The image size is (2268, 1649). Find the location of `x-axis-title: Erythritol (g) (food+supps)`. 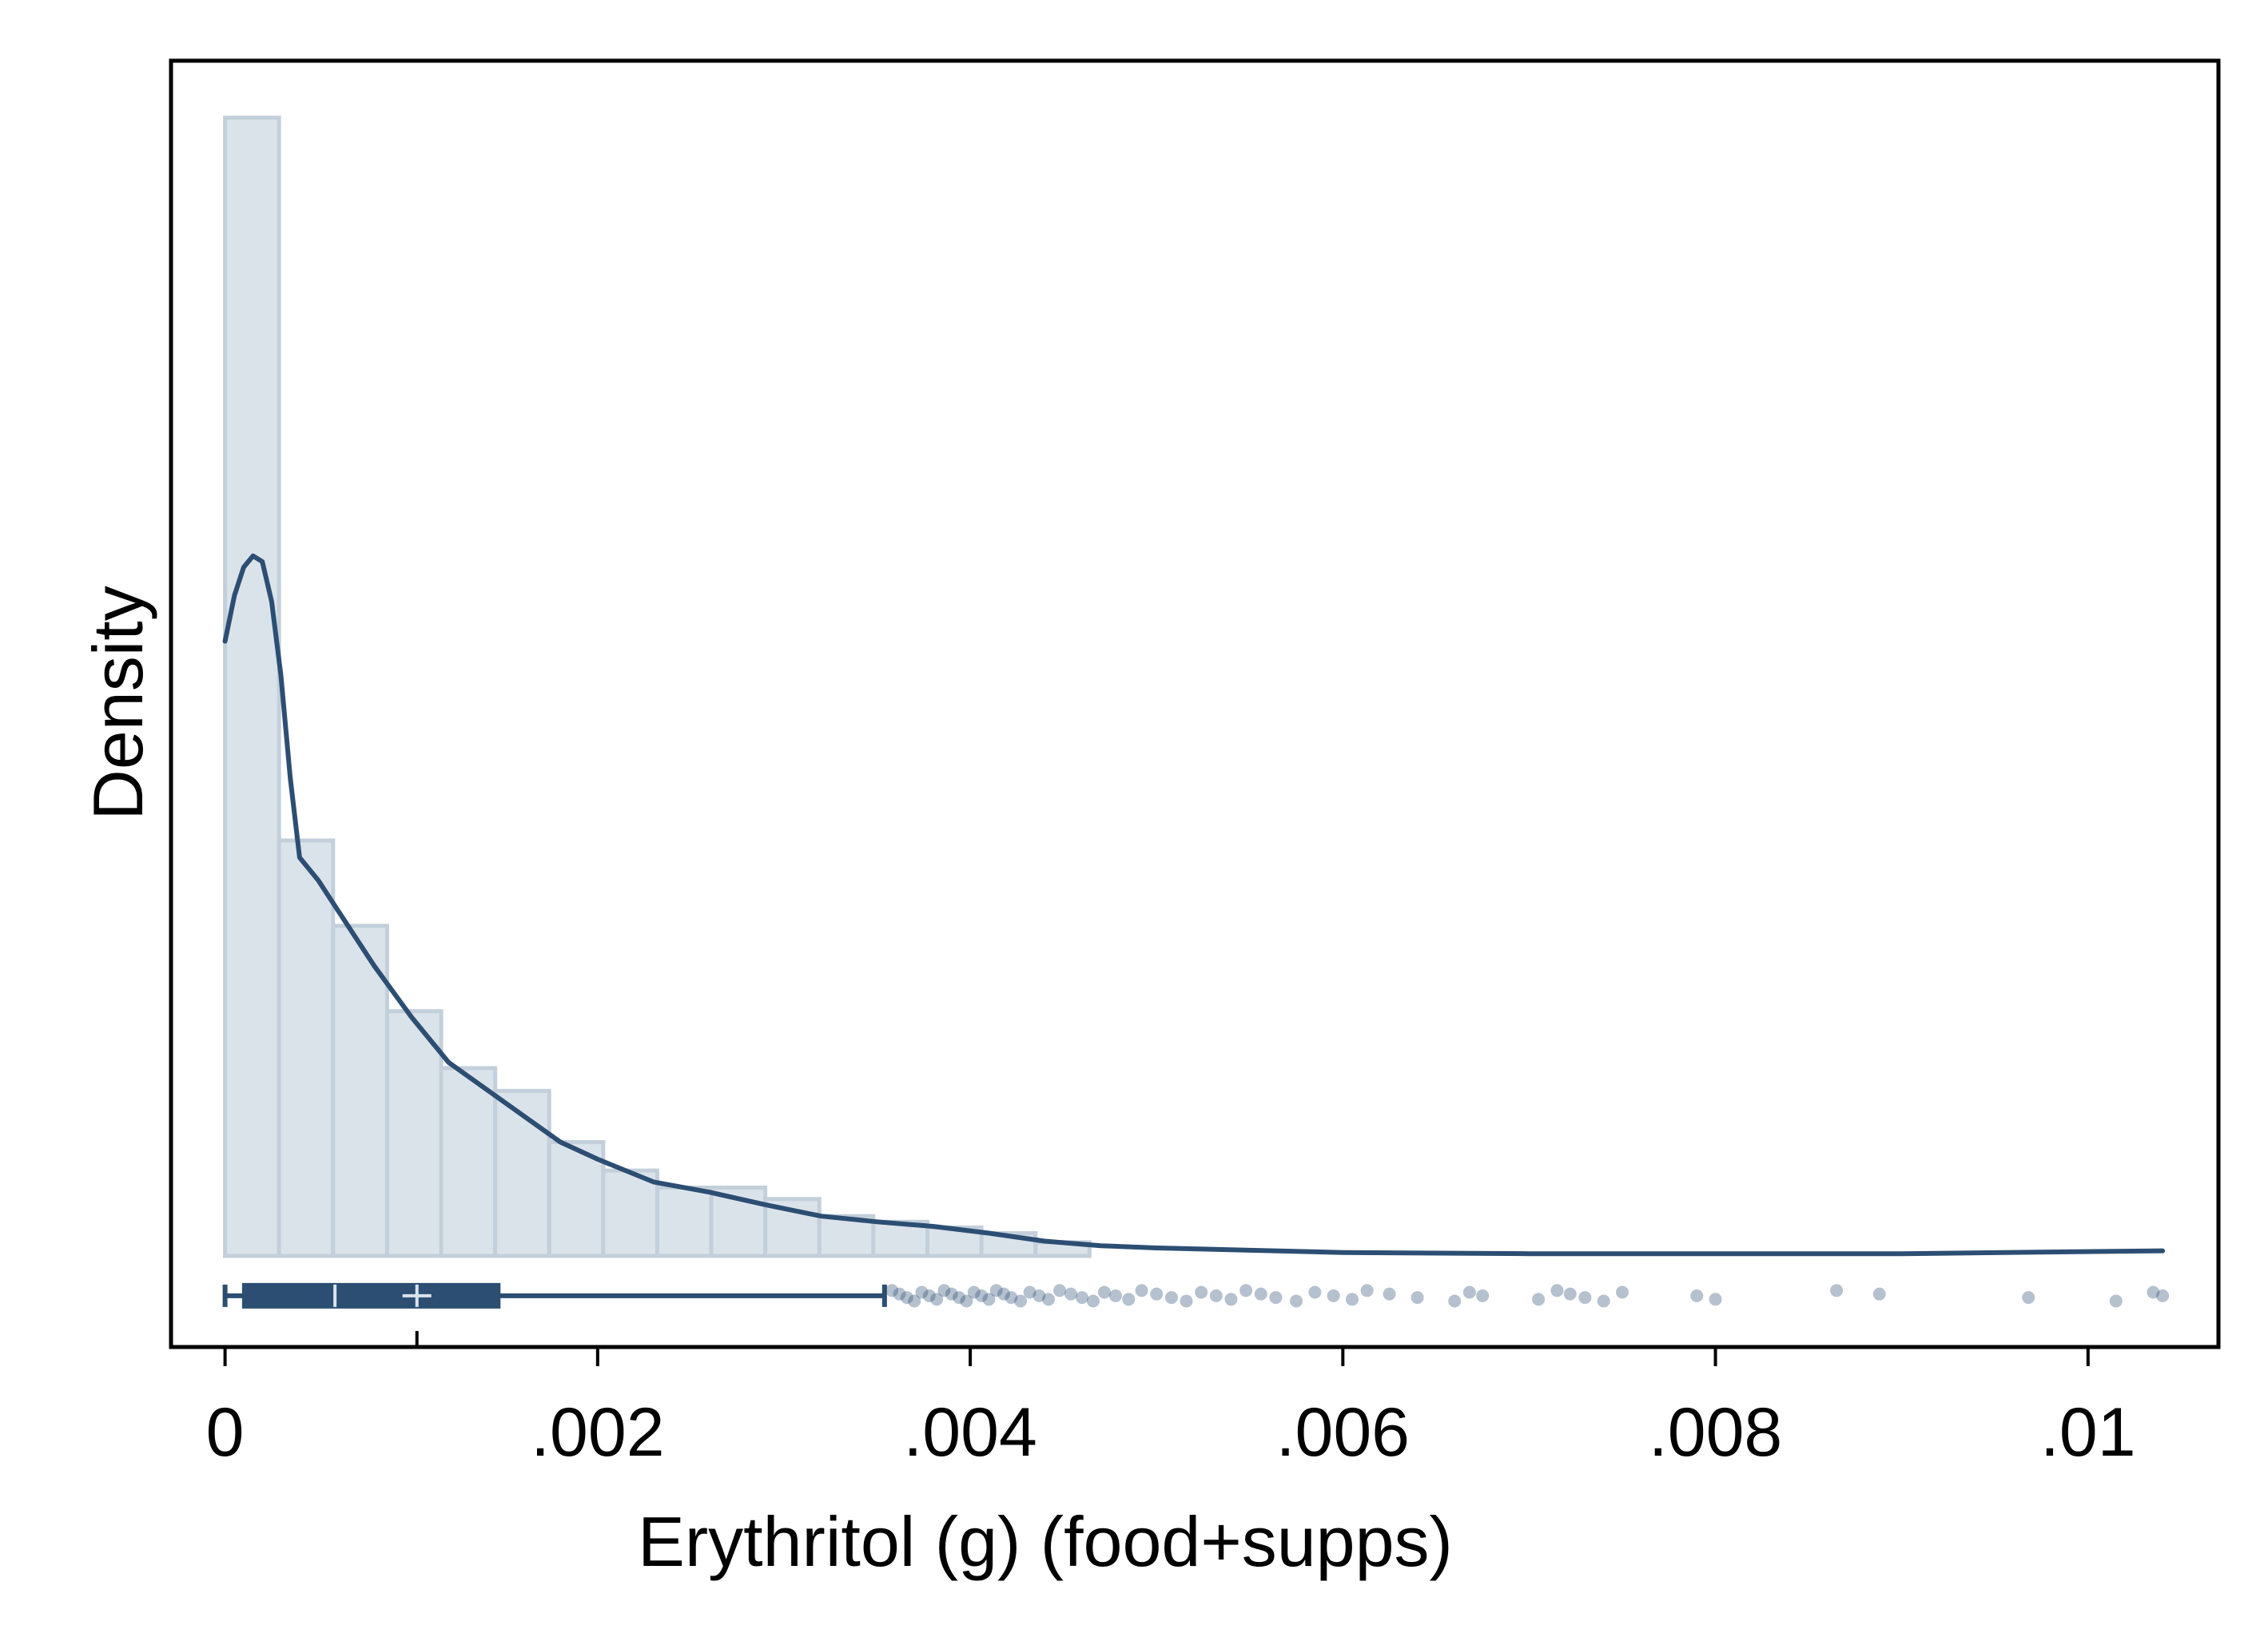

x-axis-title: Erythritol (g) (food+supps) is located at coordinates (1045, 1541).